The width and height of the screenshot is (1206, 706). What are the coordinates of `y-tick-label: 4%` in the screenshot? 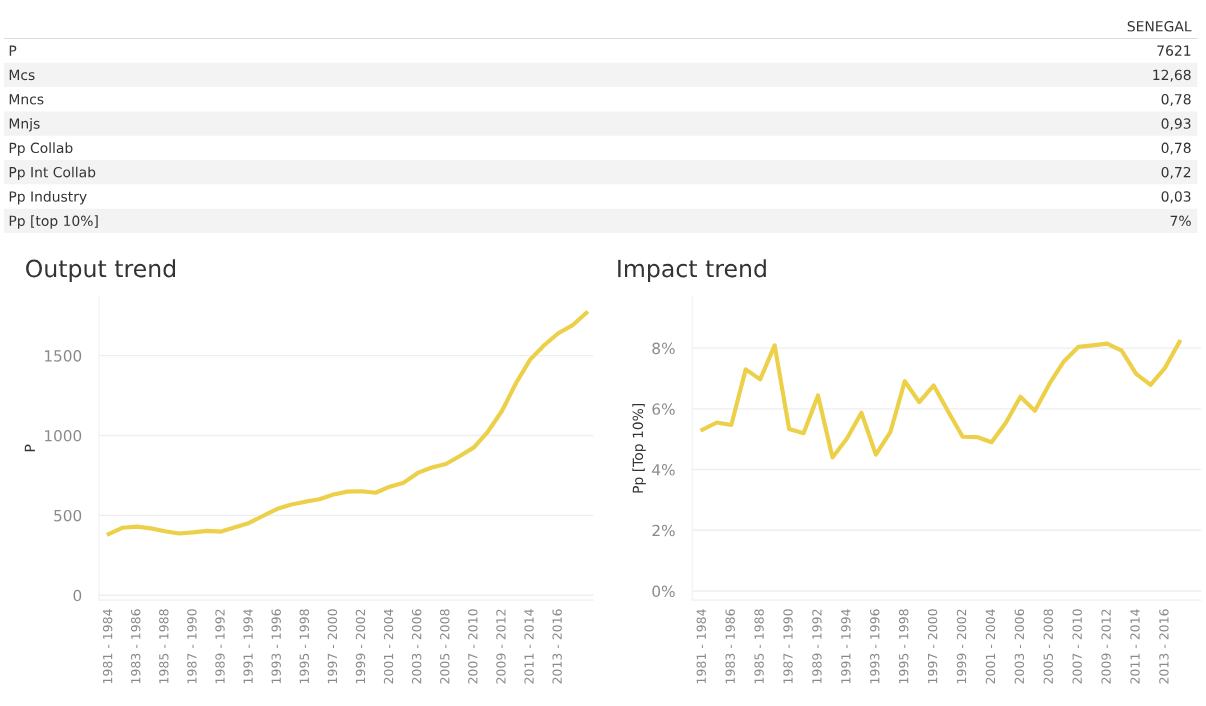 It's located at (663, 470).